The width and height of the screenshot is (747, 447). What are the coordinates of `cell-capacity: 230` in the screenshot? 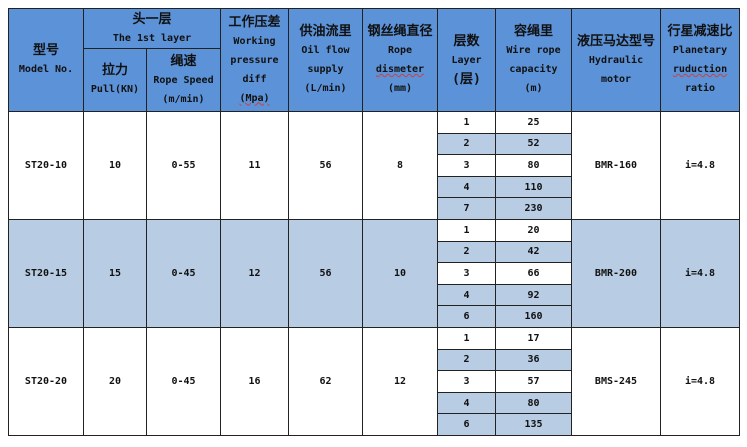 It's located at (533, 208).